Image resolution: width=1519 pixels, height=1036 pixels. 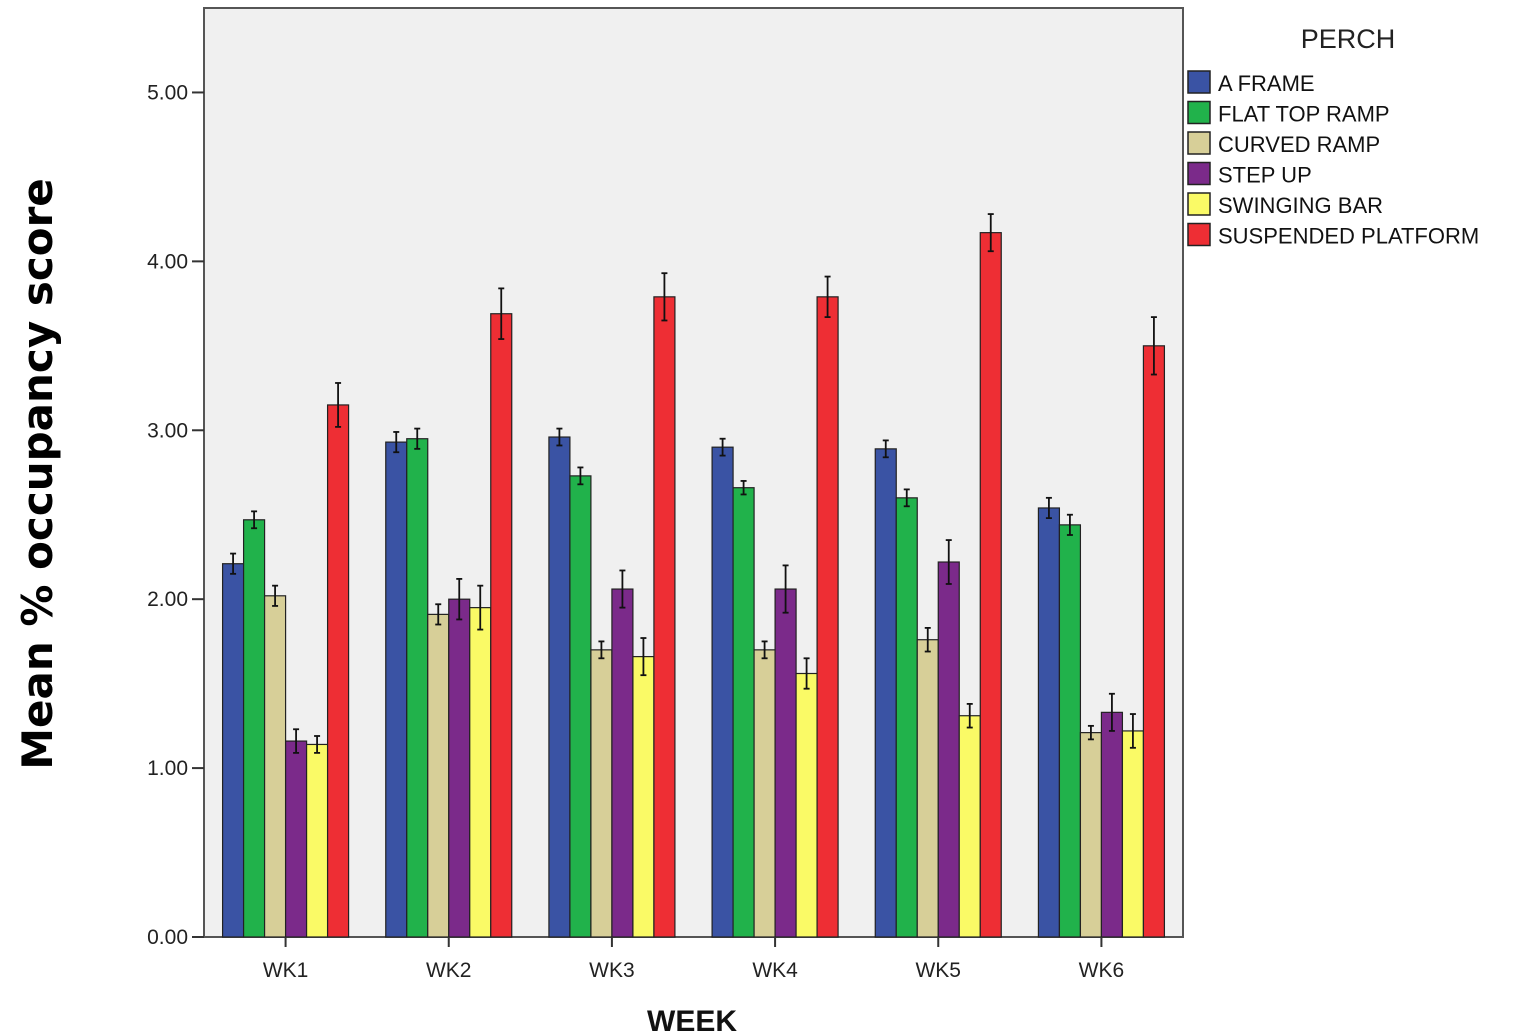 I want to click on x-tick-label: WK5, so click(x=938, y=970).